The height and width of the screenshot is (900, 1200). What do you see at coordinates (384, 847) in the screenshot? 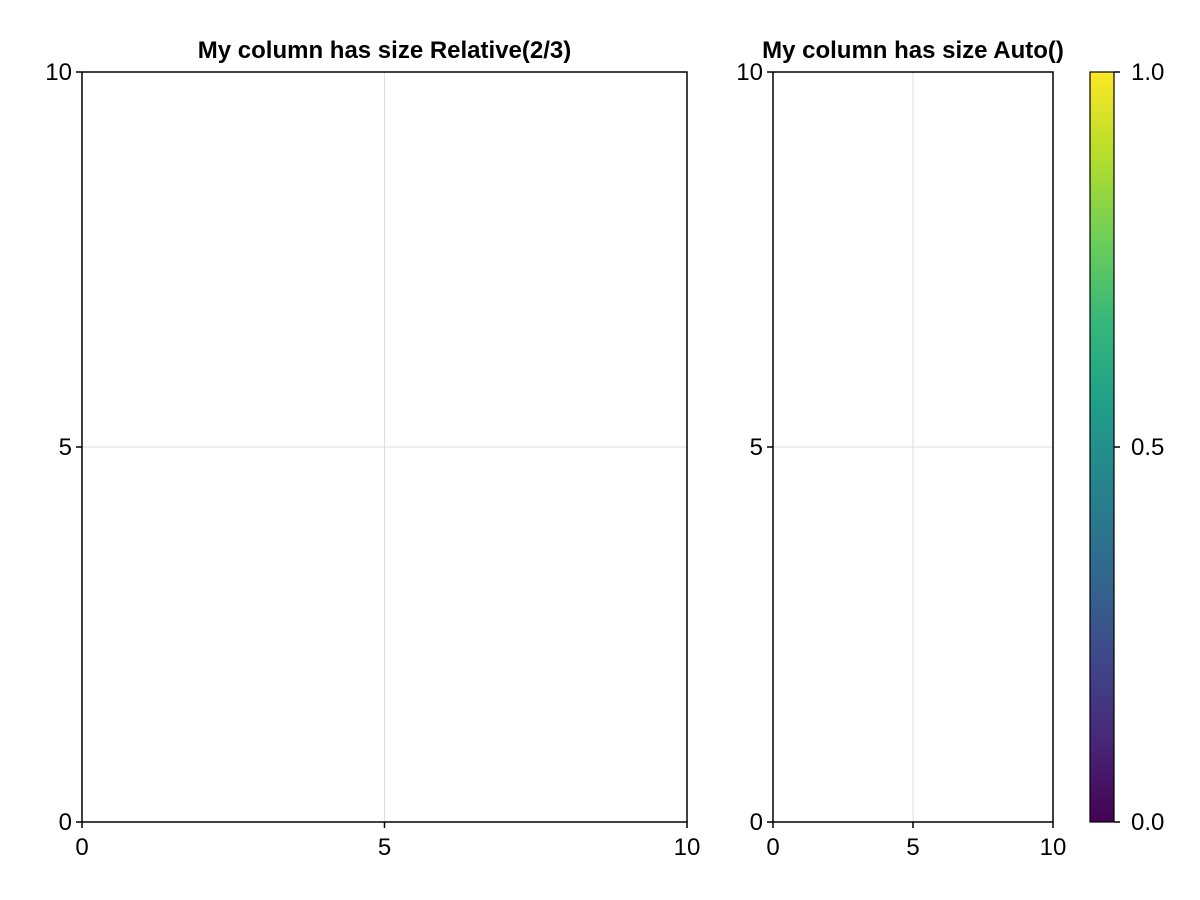
I see `left-x-tick-label: 5` at bounding box center [384, 847].